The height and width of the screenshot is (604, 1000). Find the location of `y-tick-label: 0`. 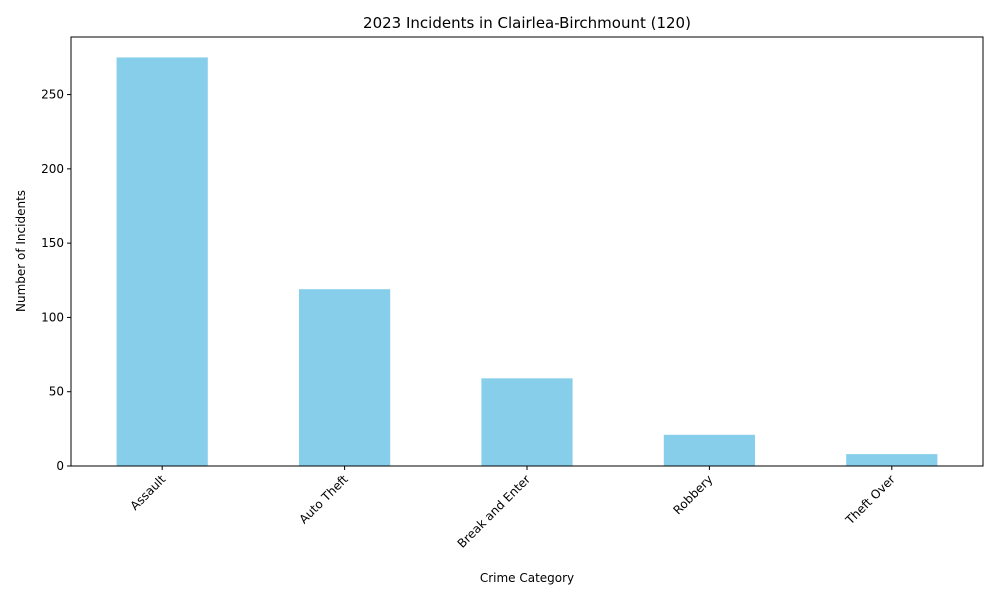

y-tick-label: 0 is located at coordinates (60, 466).